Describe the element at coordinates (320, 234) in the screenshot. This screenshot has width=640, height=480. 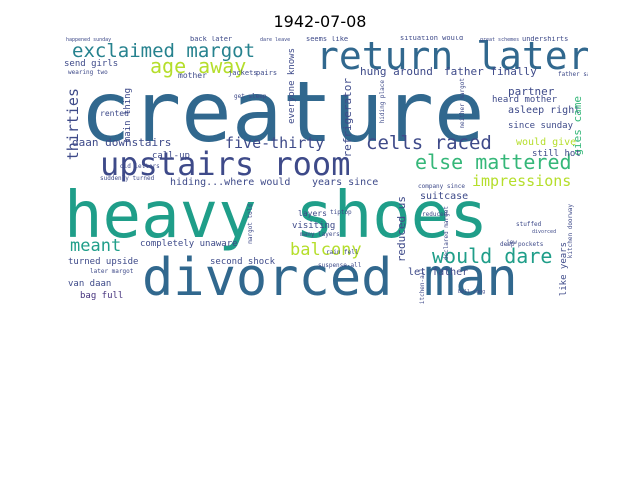
I see `word: many layers` at that location.